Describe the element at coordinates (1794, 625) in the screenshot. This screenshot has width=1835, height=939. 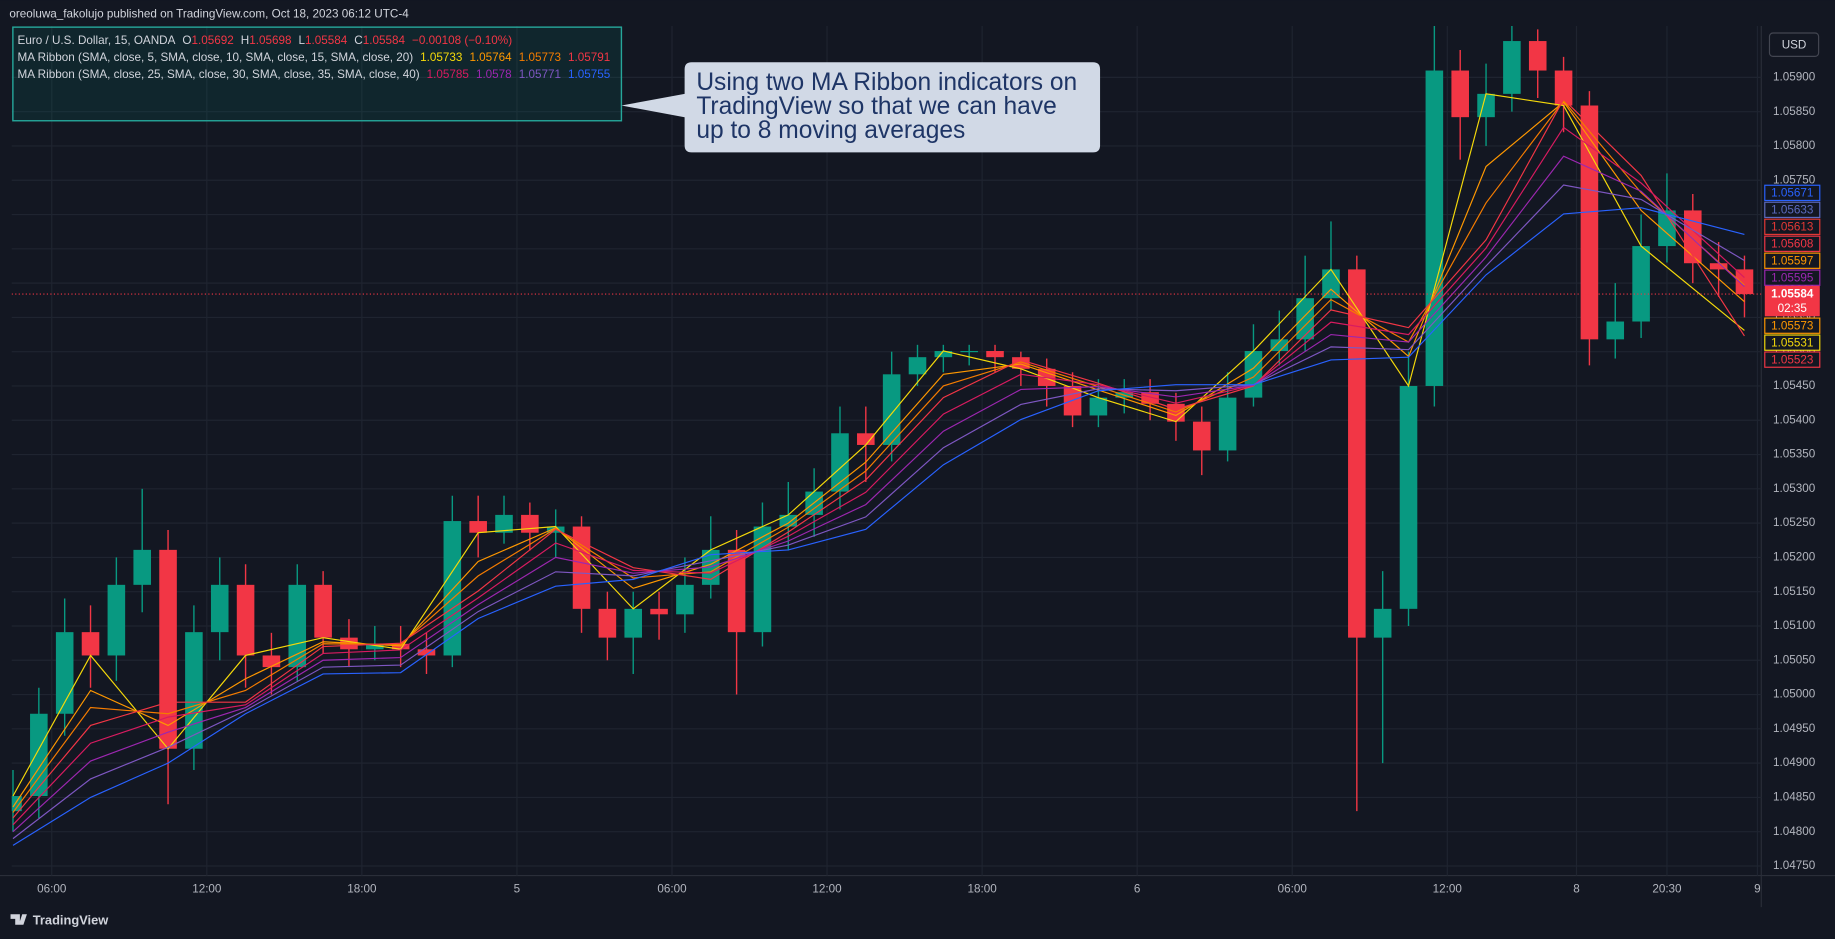
I see `y-tick-label: 1.05100` at that location.